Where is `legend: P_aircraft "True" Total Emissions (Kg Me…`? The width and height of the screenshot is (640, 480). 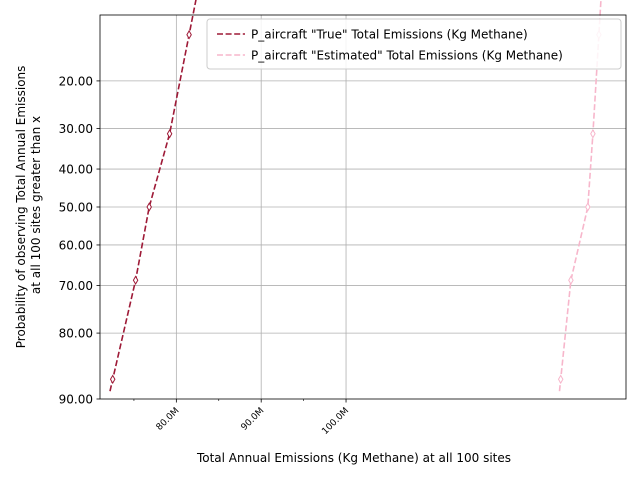 legend: P_aircraft "True" Total Emissions (Kg Me… is located at coordinates (414, 44).